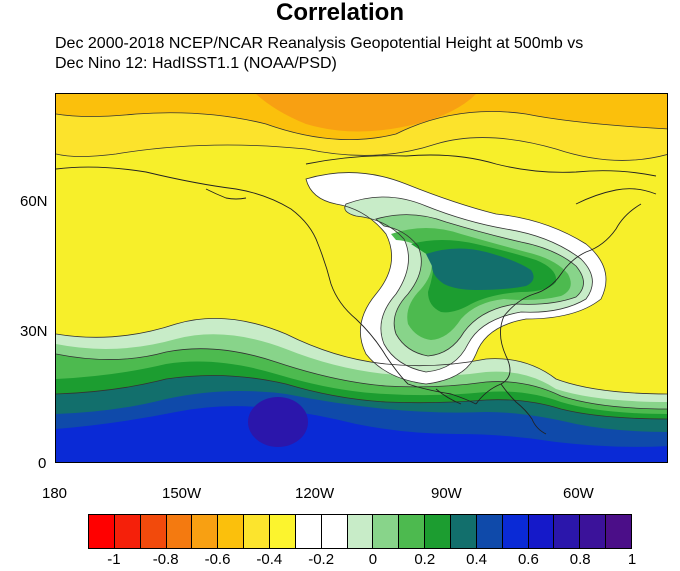 This screenshot has height=571, width=680. Describe the element at coordinates (361, 434) in the screenshot. I see `field-band-deep-blue-tropics` at that location.